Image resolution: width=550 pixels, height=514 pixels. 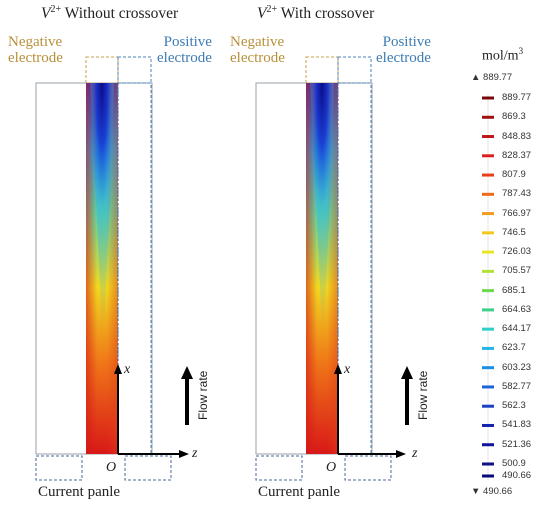 I want to click on colorbar-tick-label: 500.9, so click(x=514, y=463).